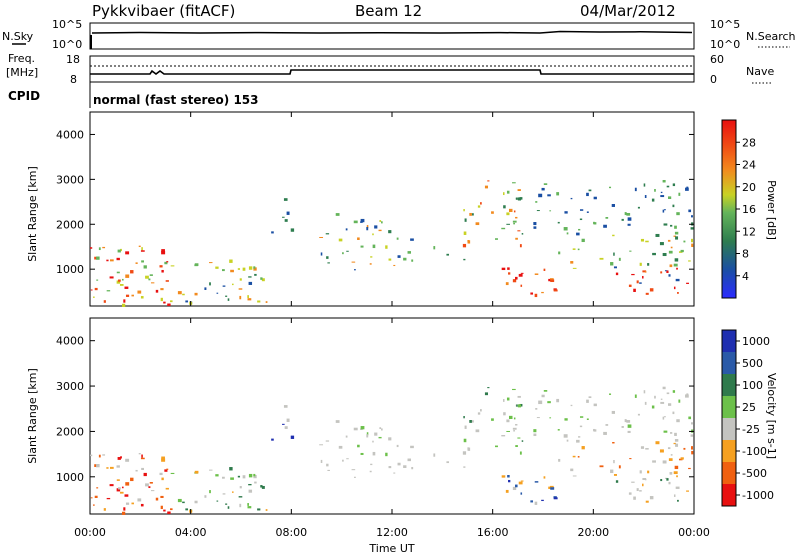 The height and width of the screenshot is (554, 800). Describe the element at coordinates (32, 416) in the screenshot. I see `velocity-ylabel: Slant Range [km]` at that location.